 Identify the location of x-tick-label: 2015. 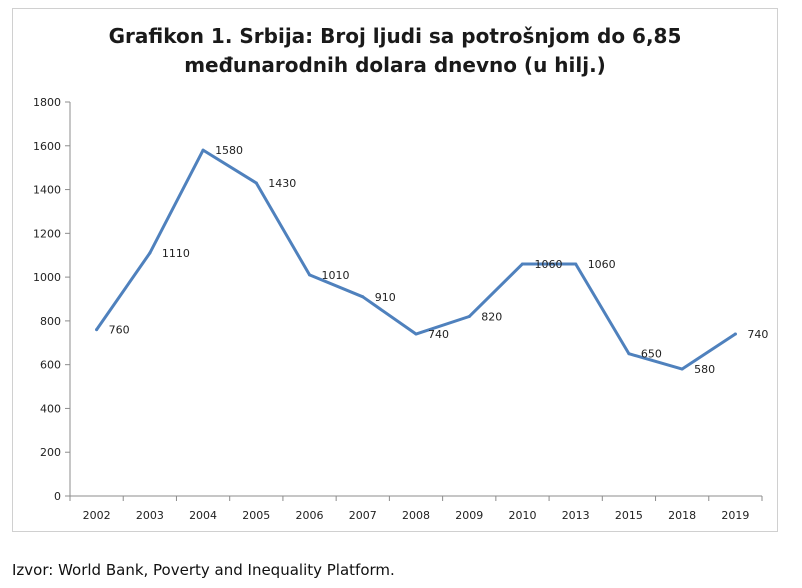
(629, 515).